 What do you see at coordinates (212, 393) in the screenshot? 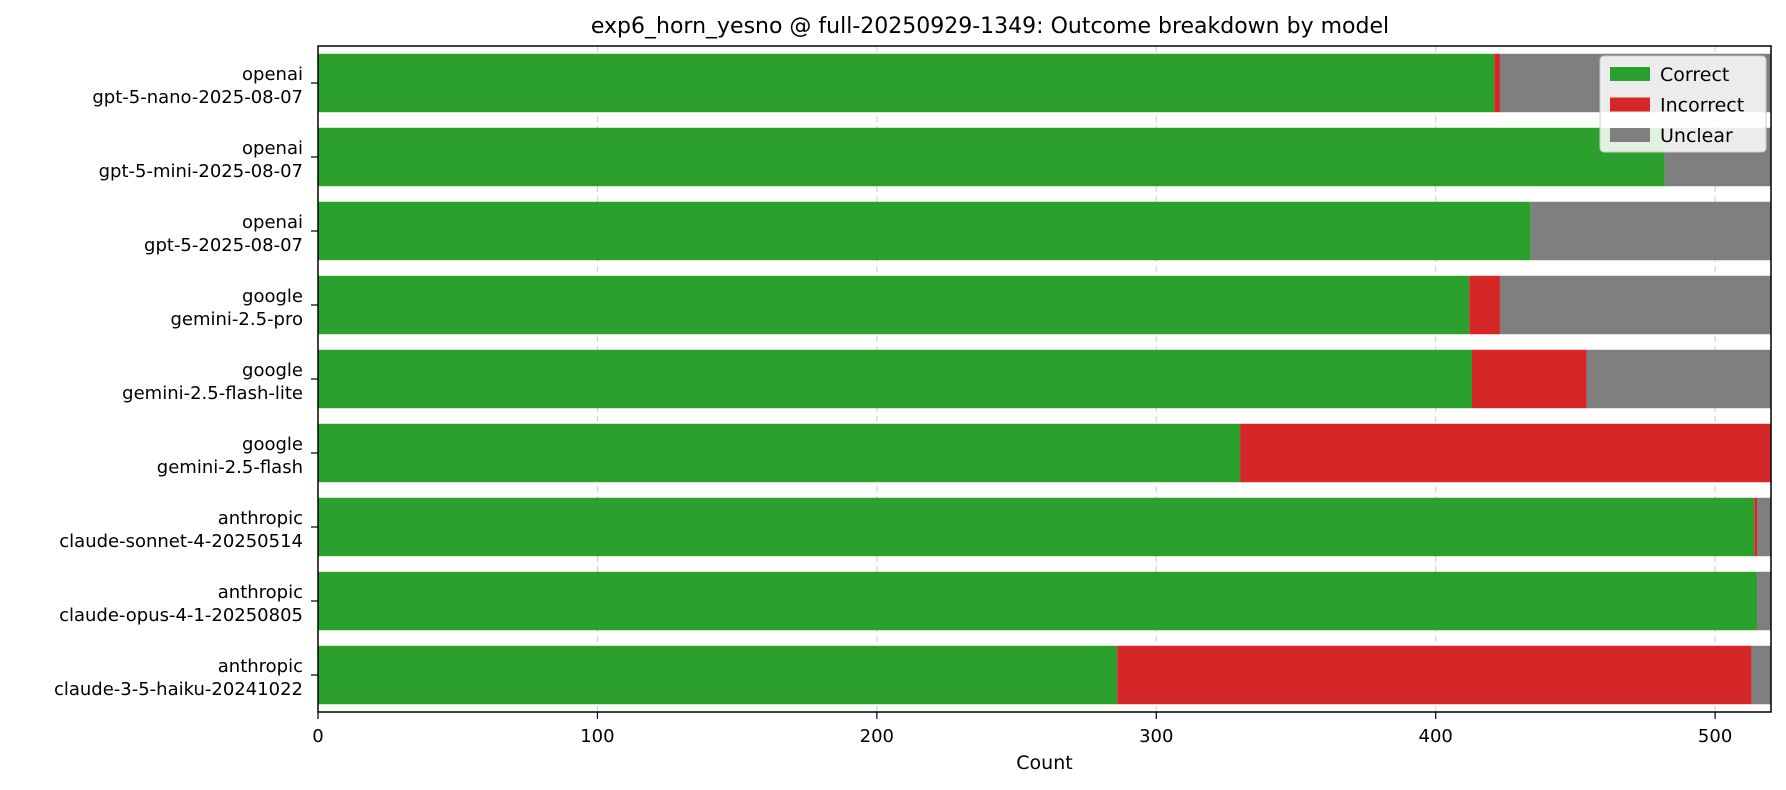
I see `y-label-model-4: gemini-2.5-flash-lite` at bounding box center [212, 393].